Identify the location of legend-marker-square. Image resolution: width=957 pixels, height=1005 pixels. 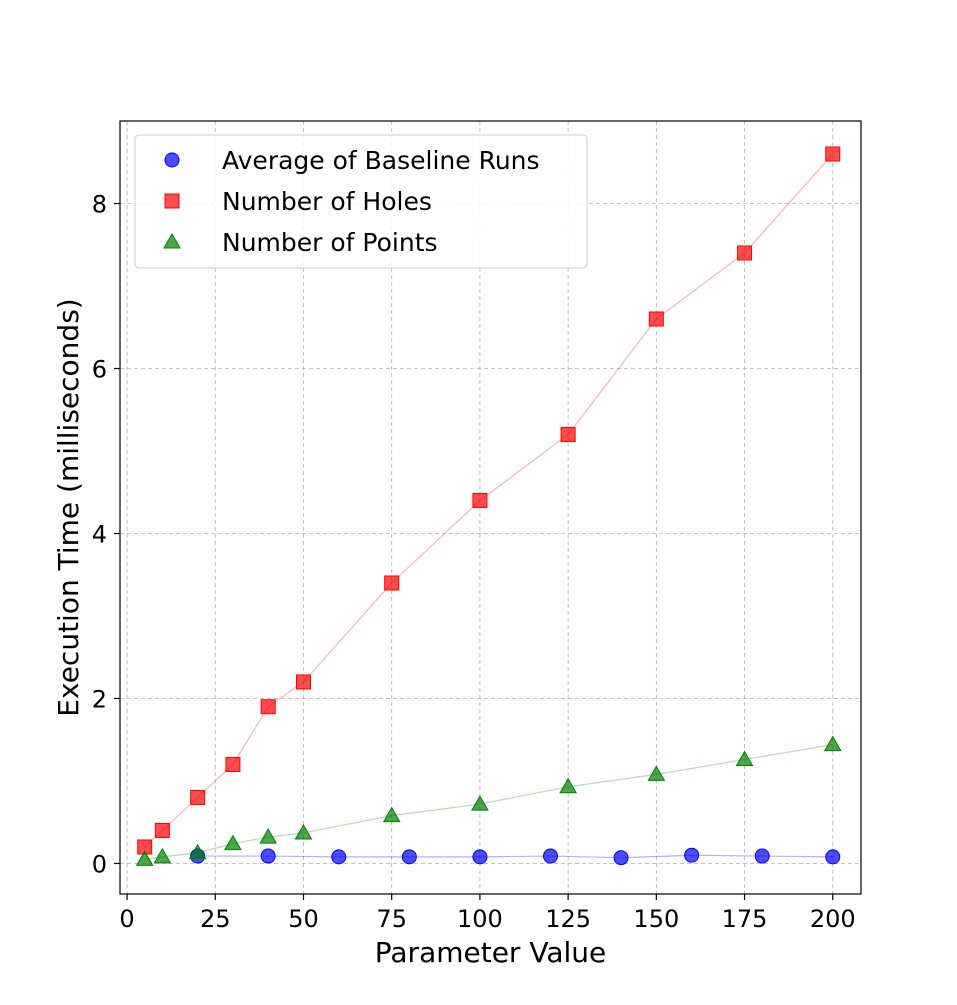
(172, 201).